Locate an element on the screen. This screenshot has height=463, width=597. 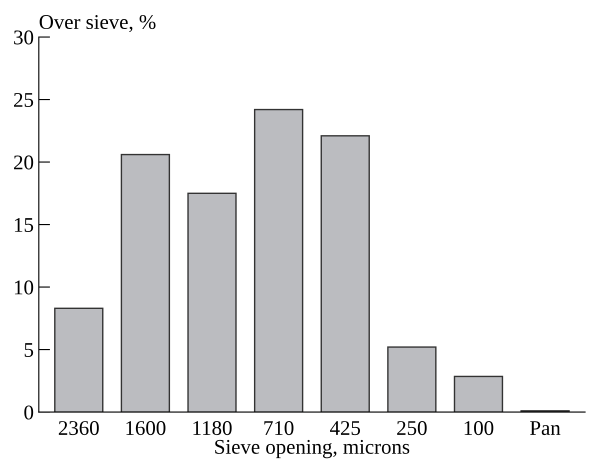
y-tick-label: 20 is located at coordinates (24, 162).